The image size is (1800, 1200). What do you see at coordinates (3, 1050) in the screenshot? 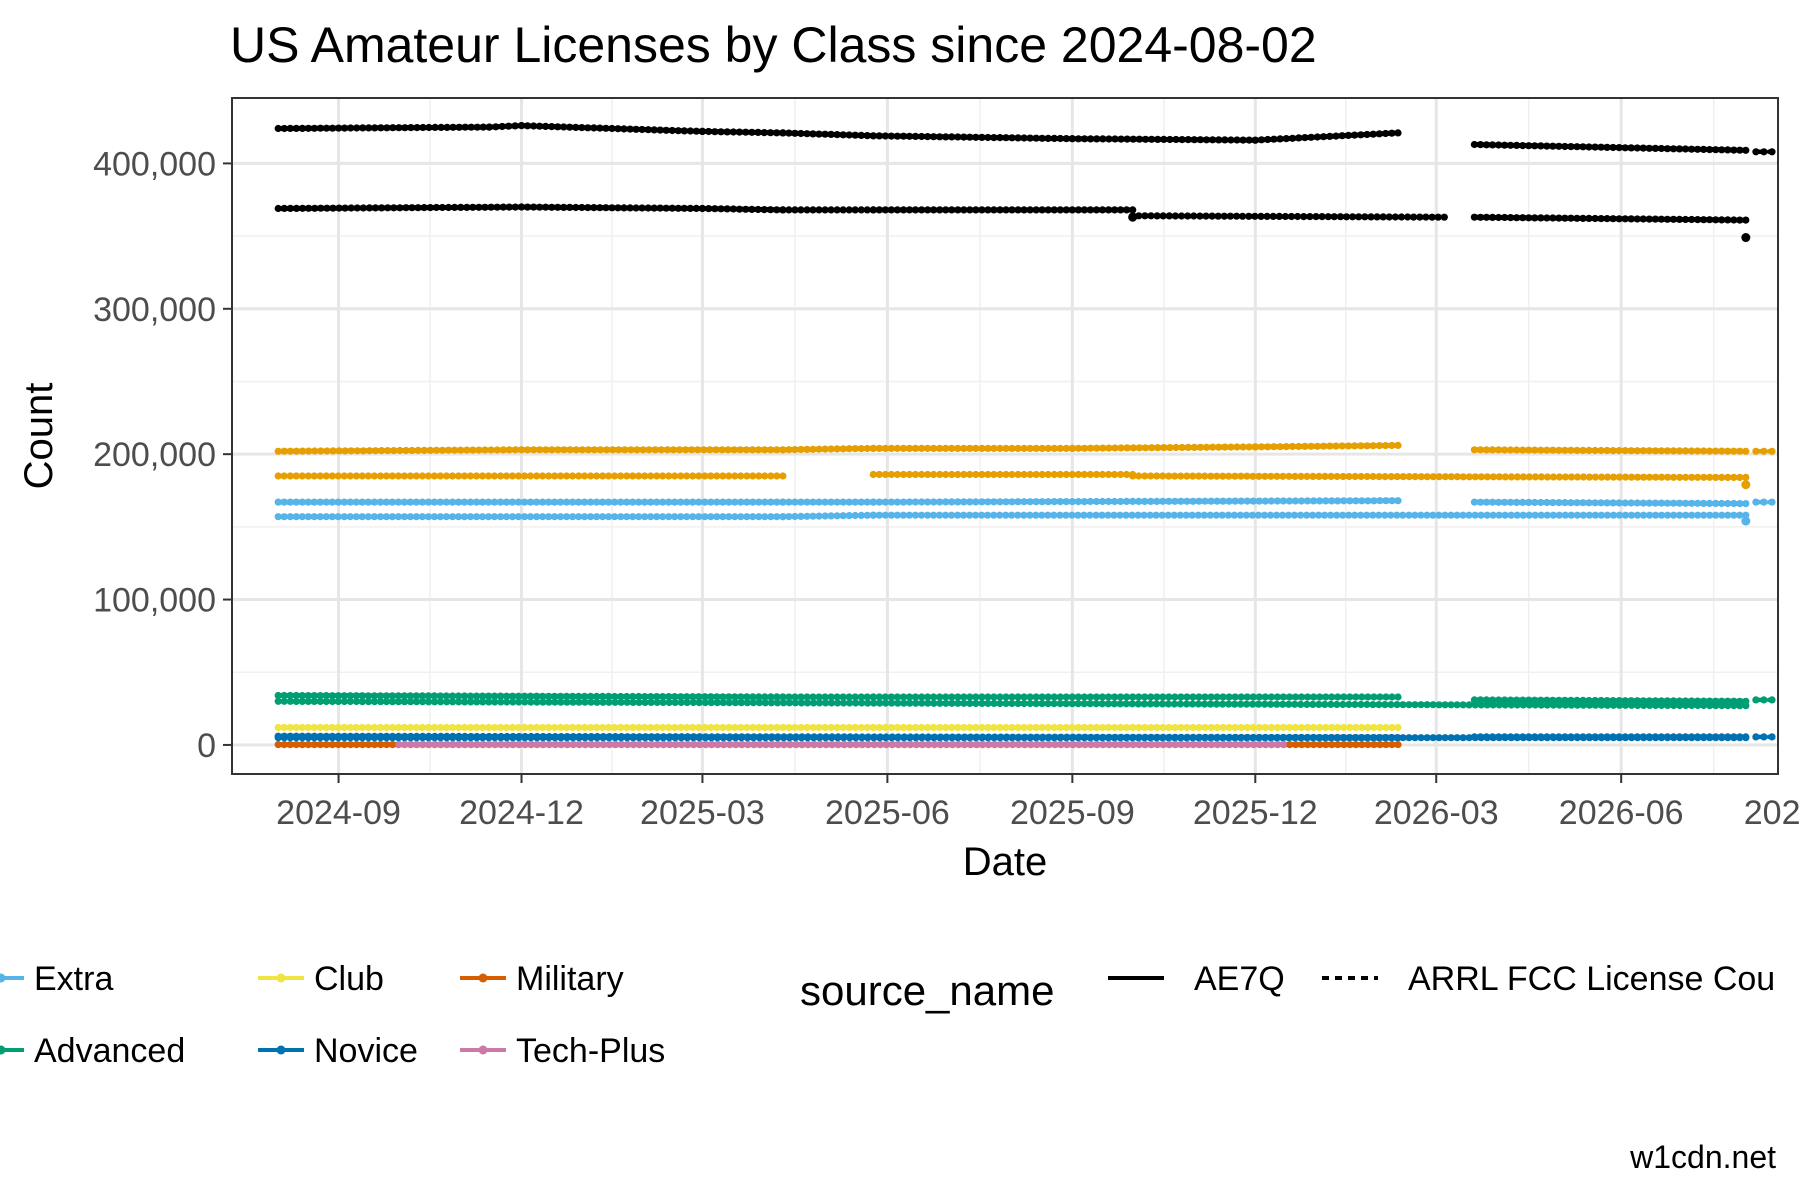
I see `legend-point` at bounding box center [3, 1050].